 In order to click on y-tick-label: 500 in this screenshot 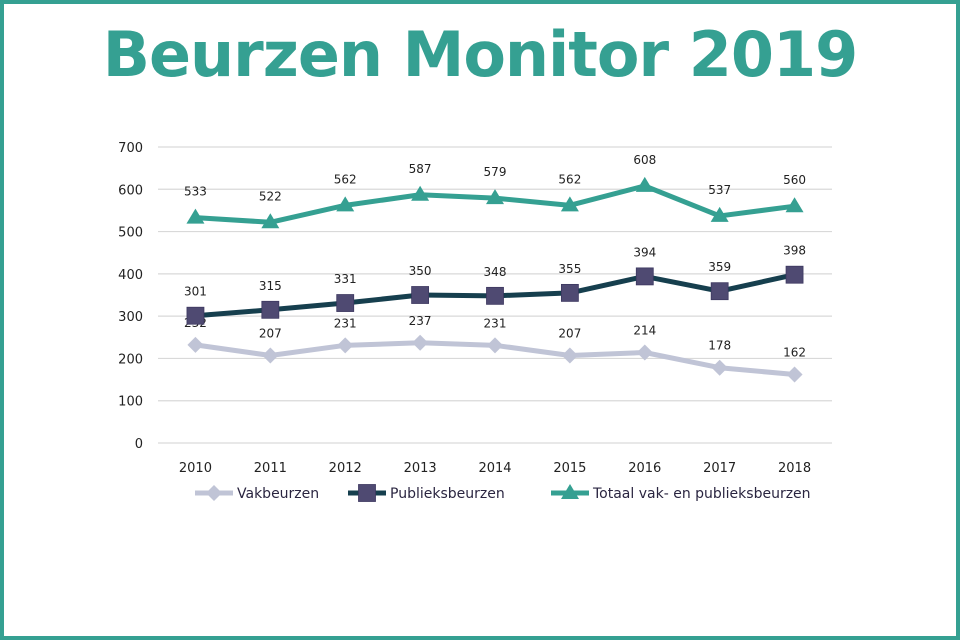, I will do `click(130, 233)`.